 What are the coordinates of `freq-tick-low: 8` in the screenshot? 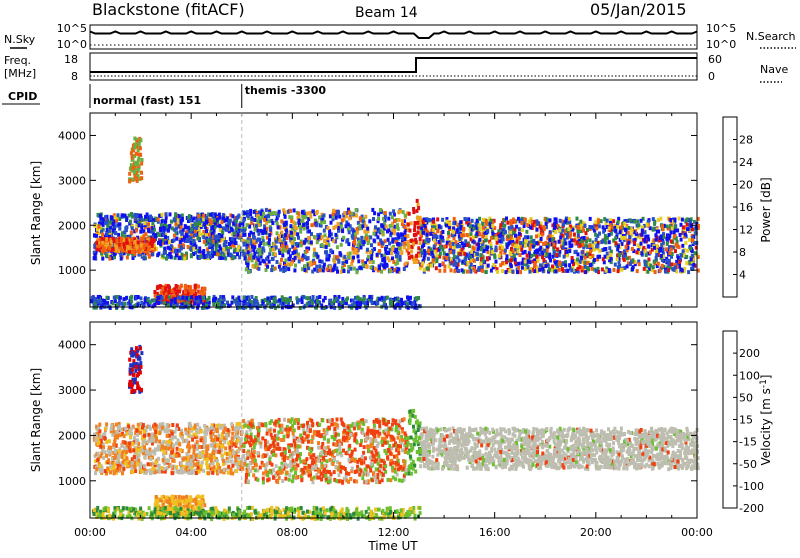 It's located at (74, 76).